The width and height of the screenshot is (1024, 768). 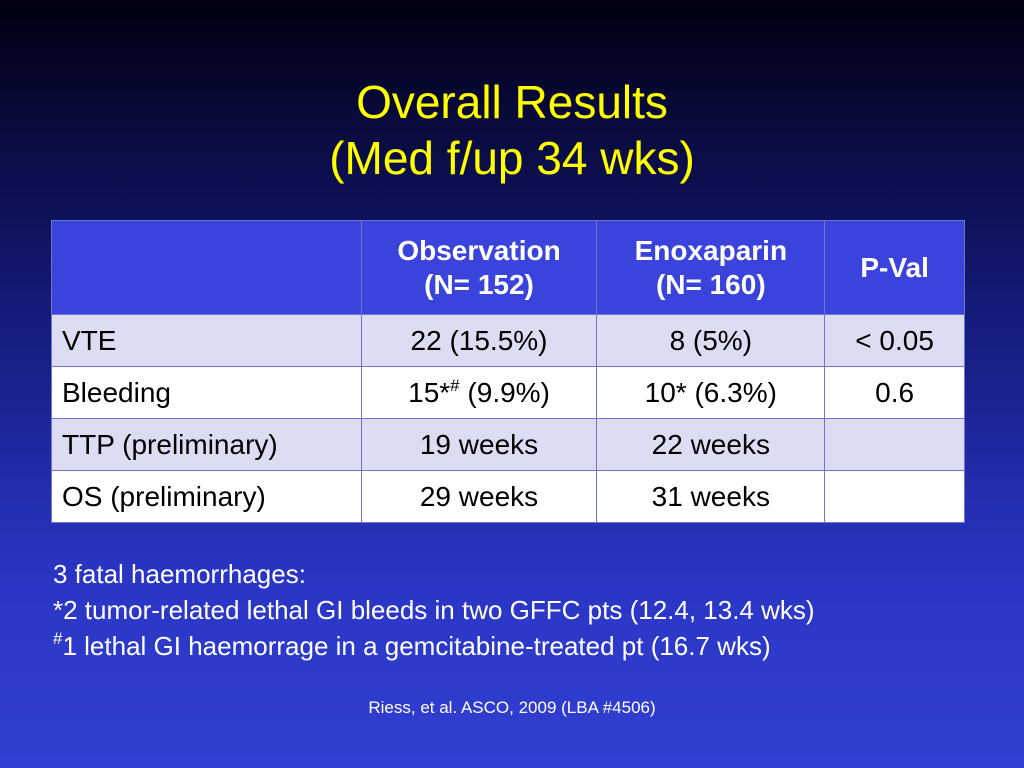 What do you see at coordinates (479, 496) in the screenshot?
I see `observation-value: 29 weeks` at bounding box center [479, 496].